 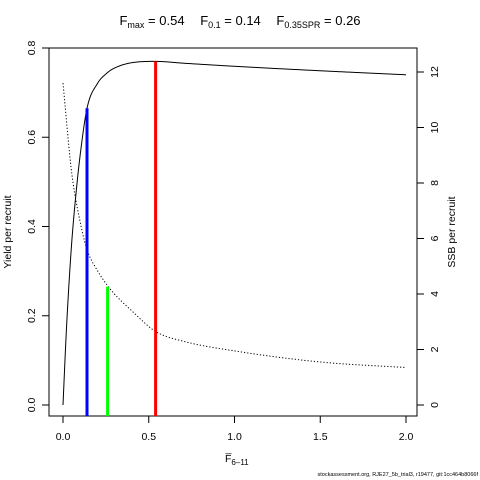 I want to click on x-axis-label: F̅6–11, so click(x=236, y=460).